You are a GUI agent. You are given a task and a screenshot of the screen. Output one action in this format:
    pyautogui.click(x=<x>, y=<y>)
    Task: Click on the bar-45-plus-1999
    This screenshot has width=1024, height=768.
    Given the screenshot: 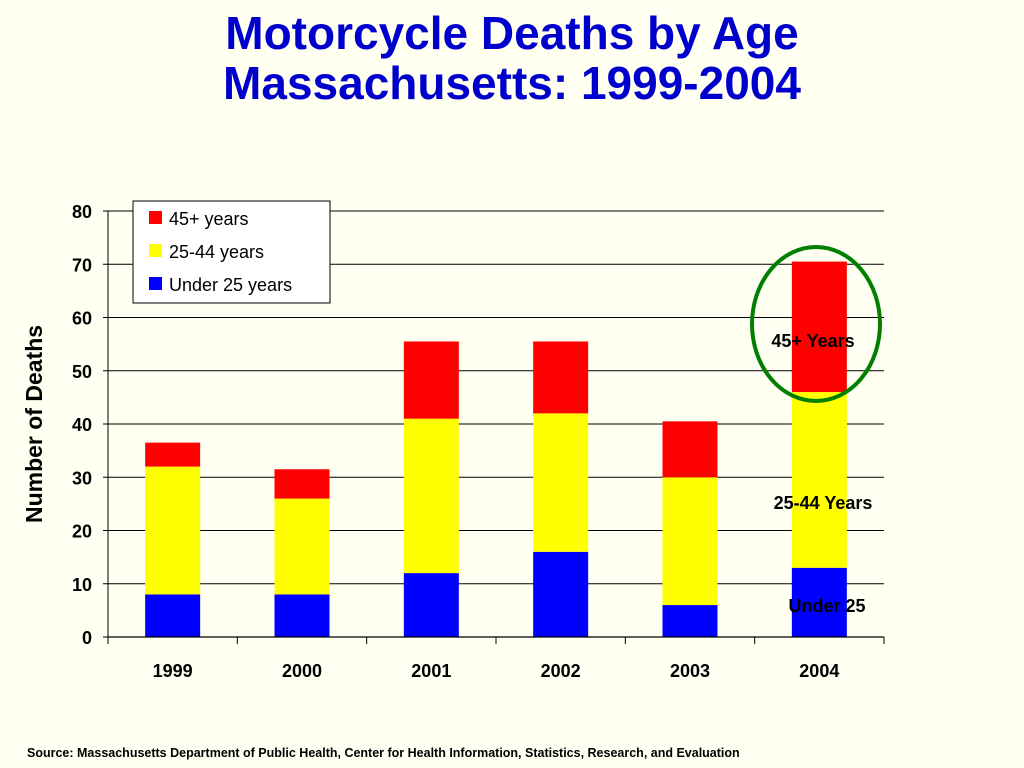 What is the action you would take?
    pyautogui.click(x=173, y=454)
    